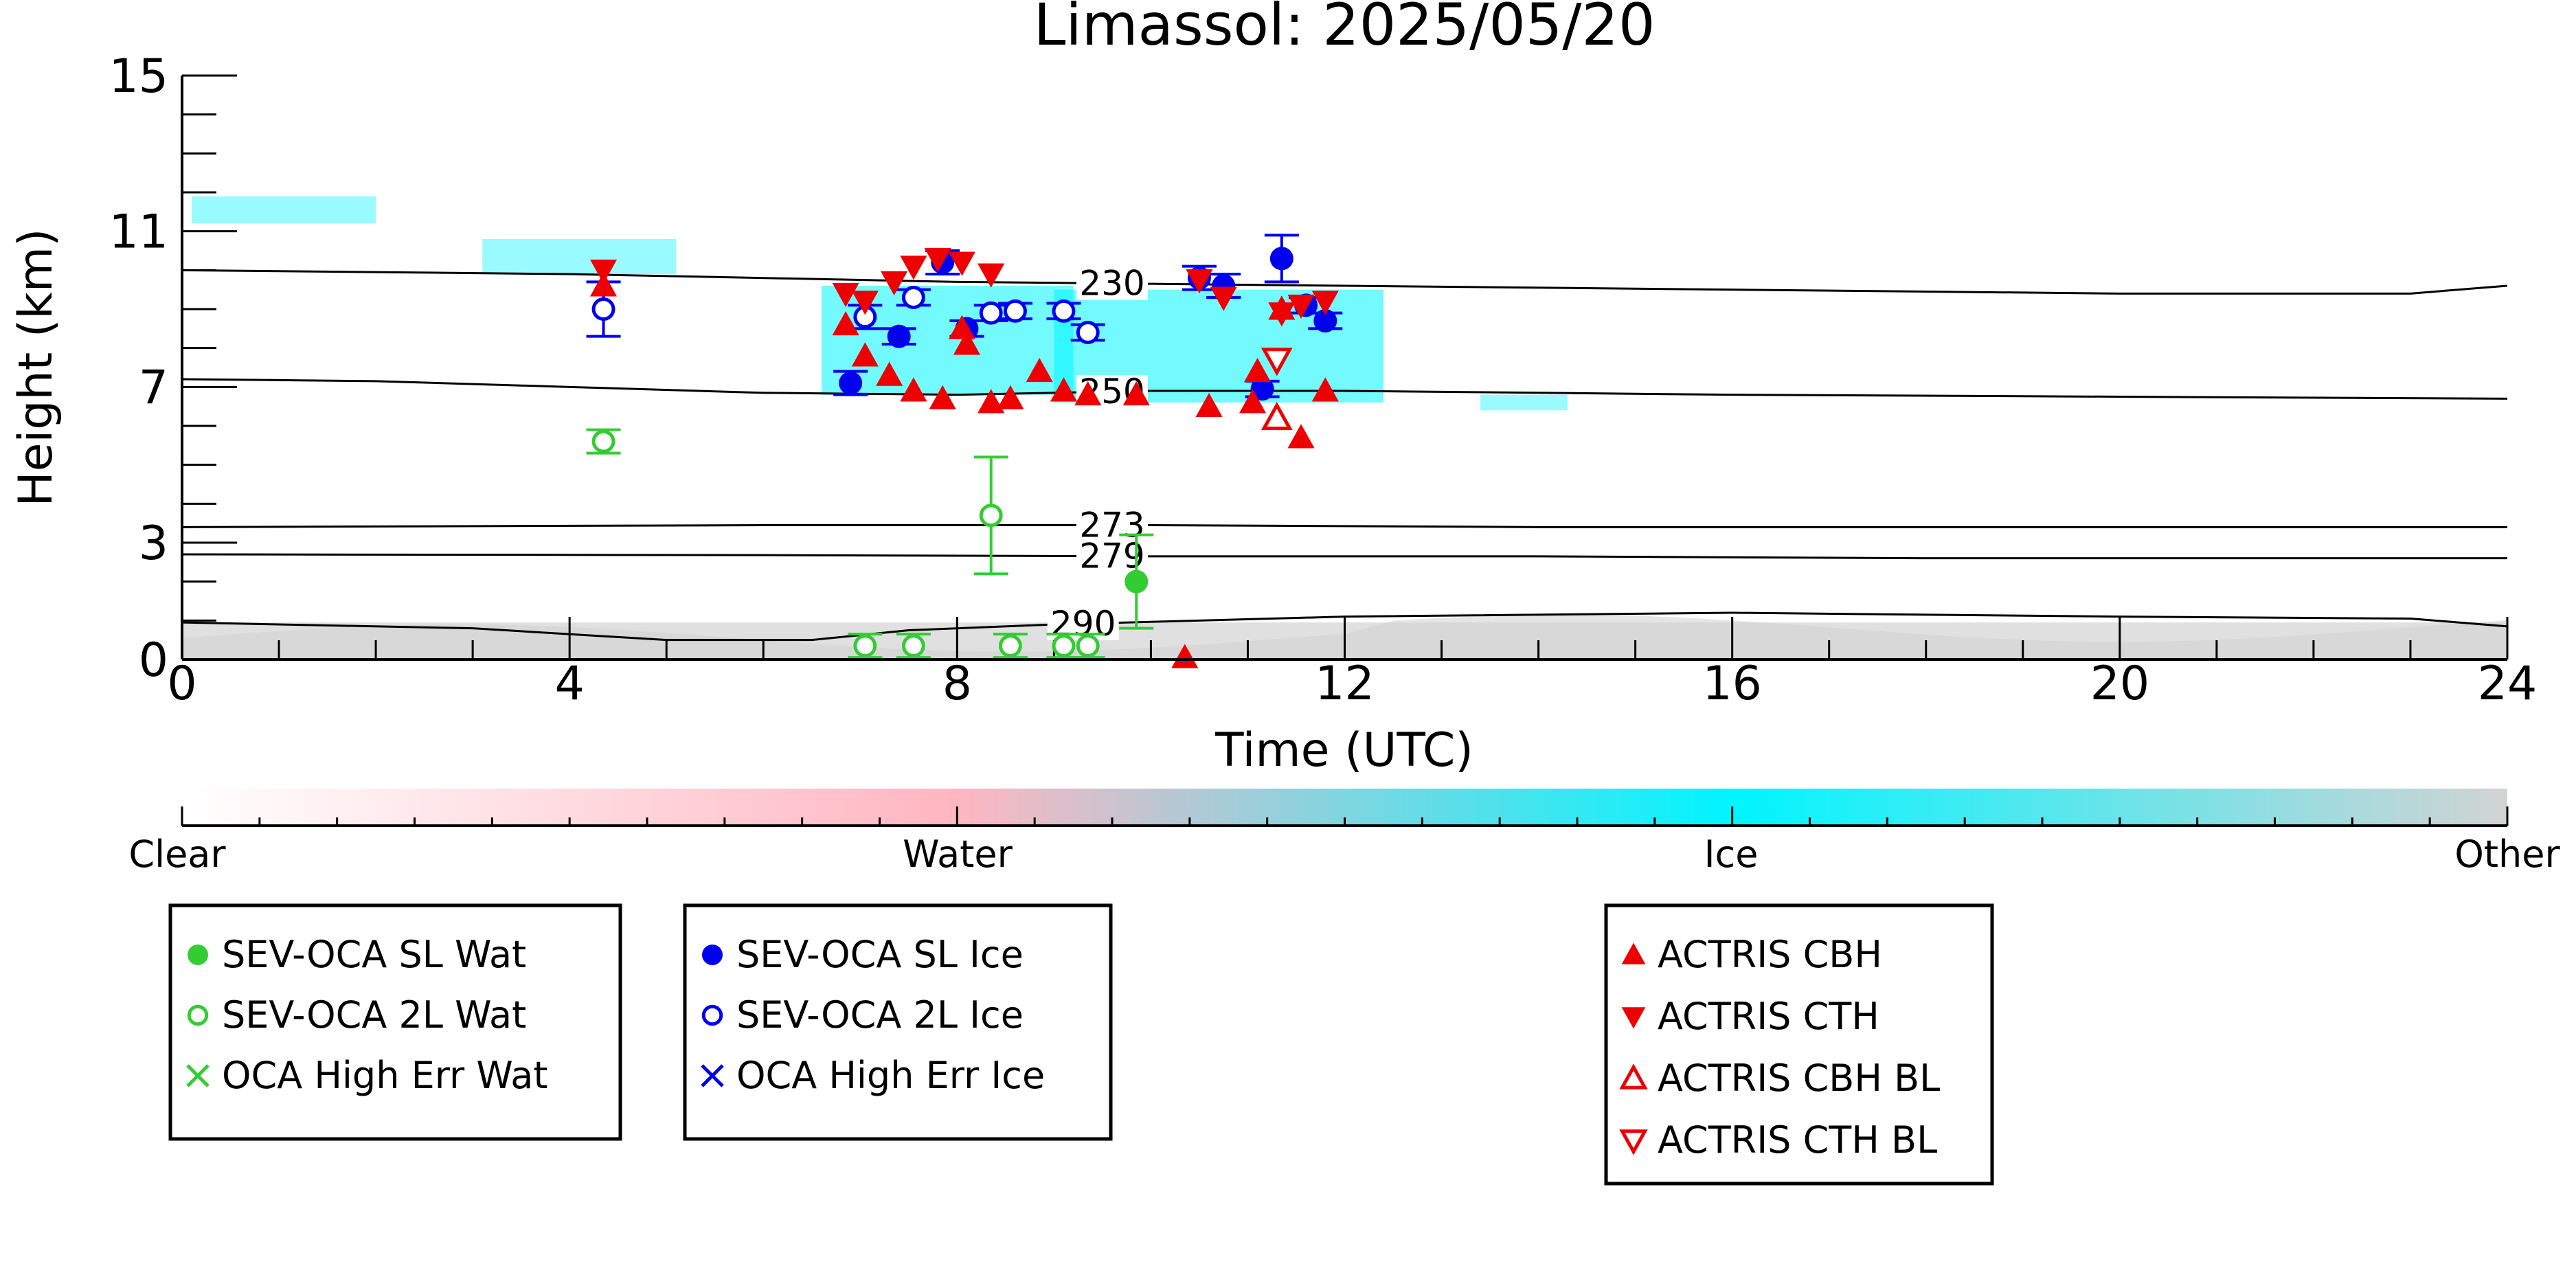 This screenshot has height=1288, width=2576. I want to click on colorbar-ticks, so click(1345, 816).